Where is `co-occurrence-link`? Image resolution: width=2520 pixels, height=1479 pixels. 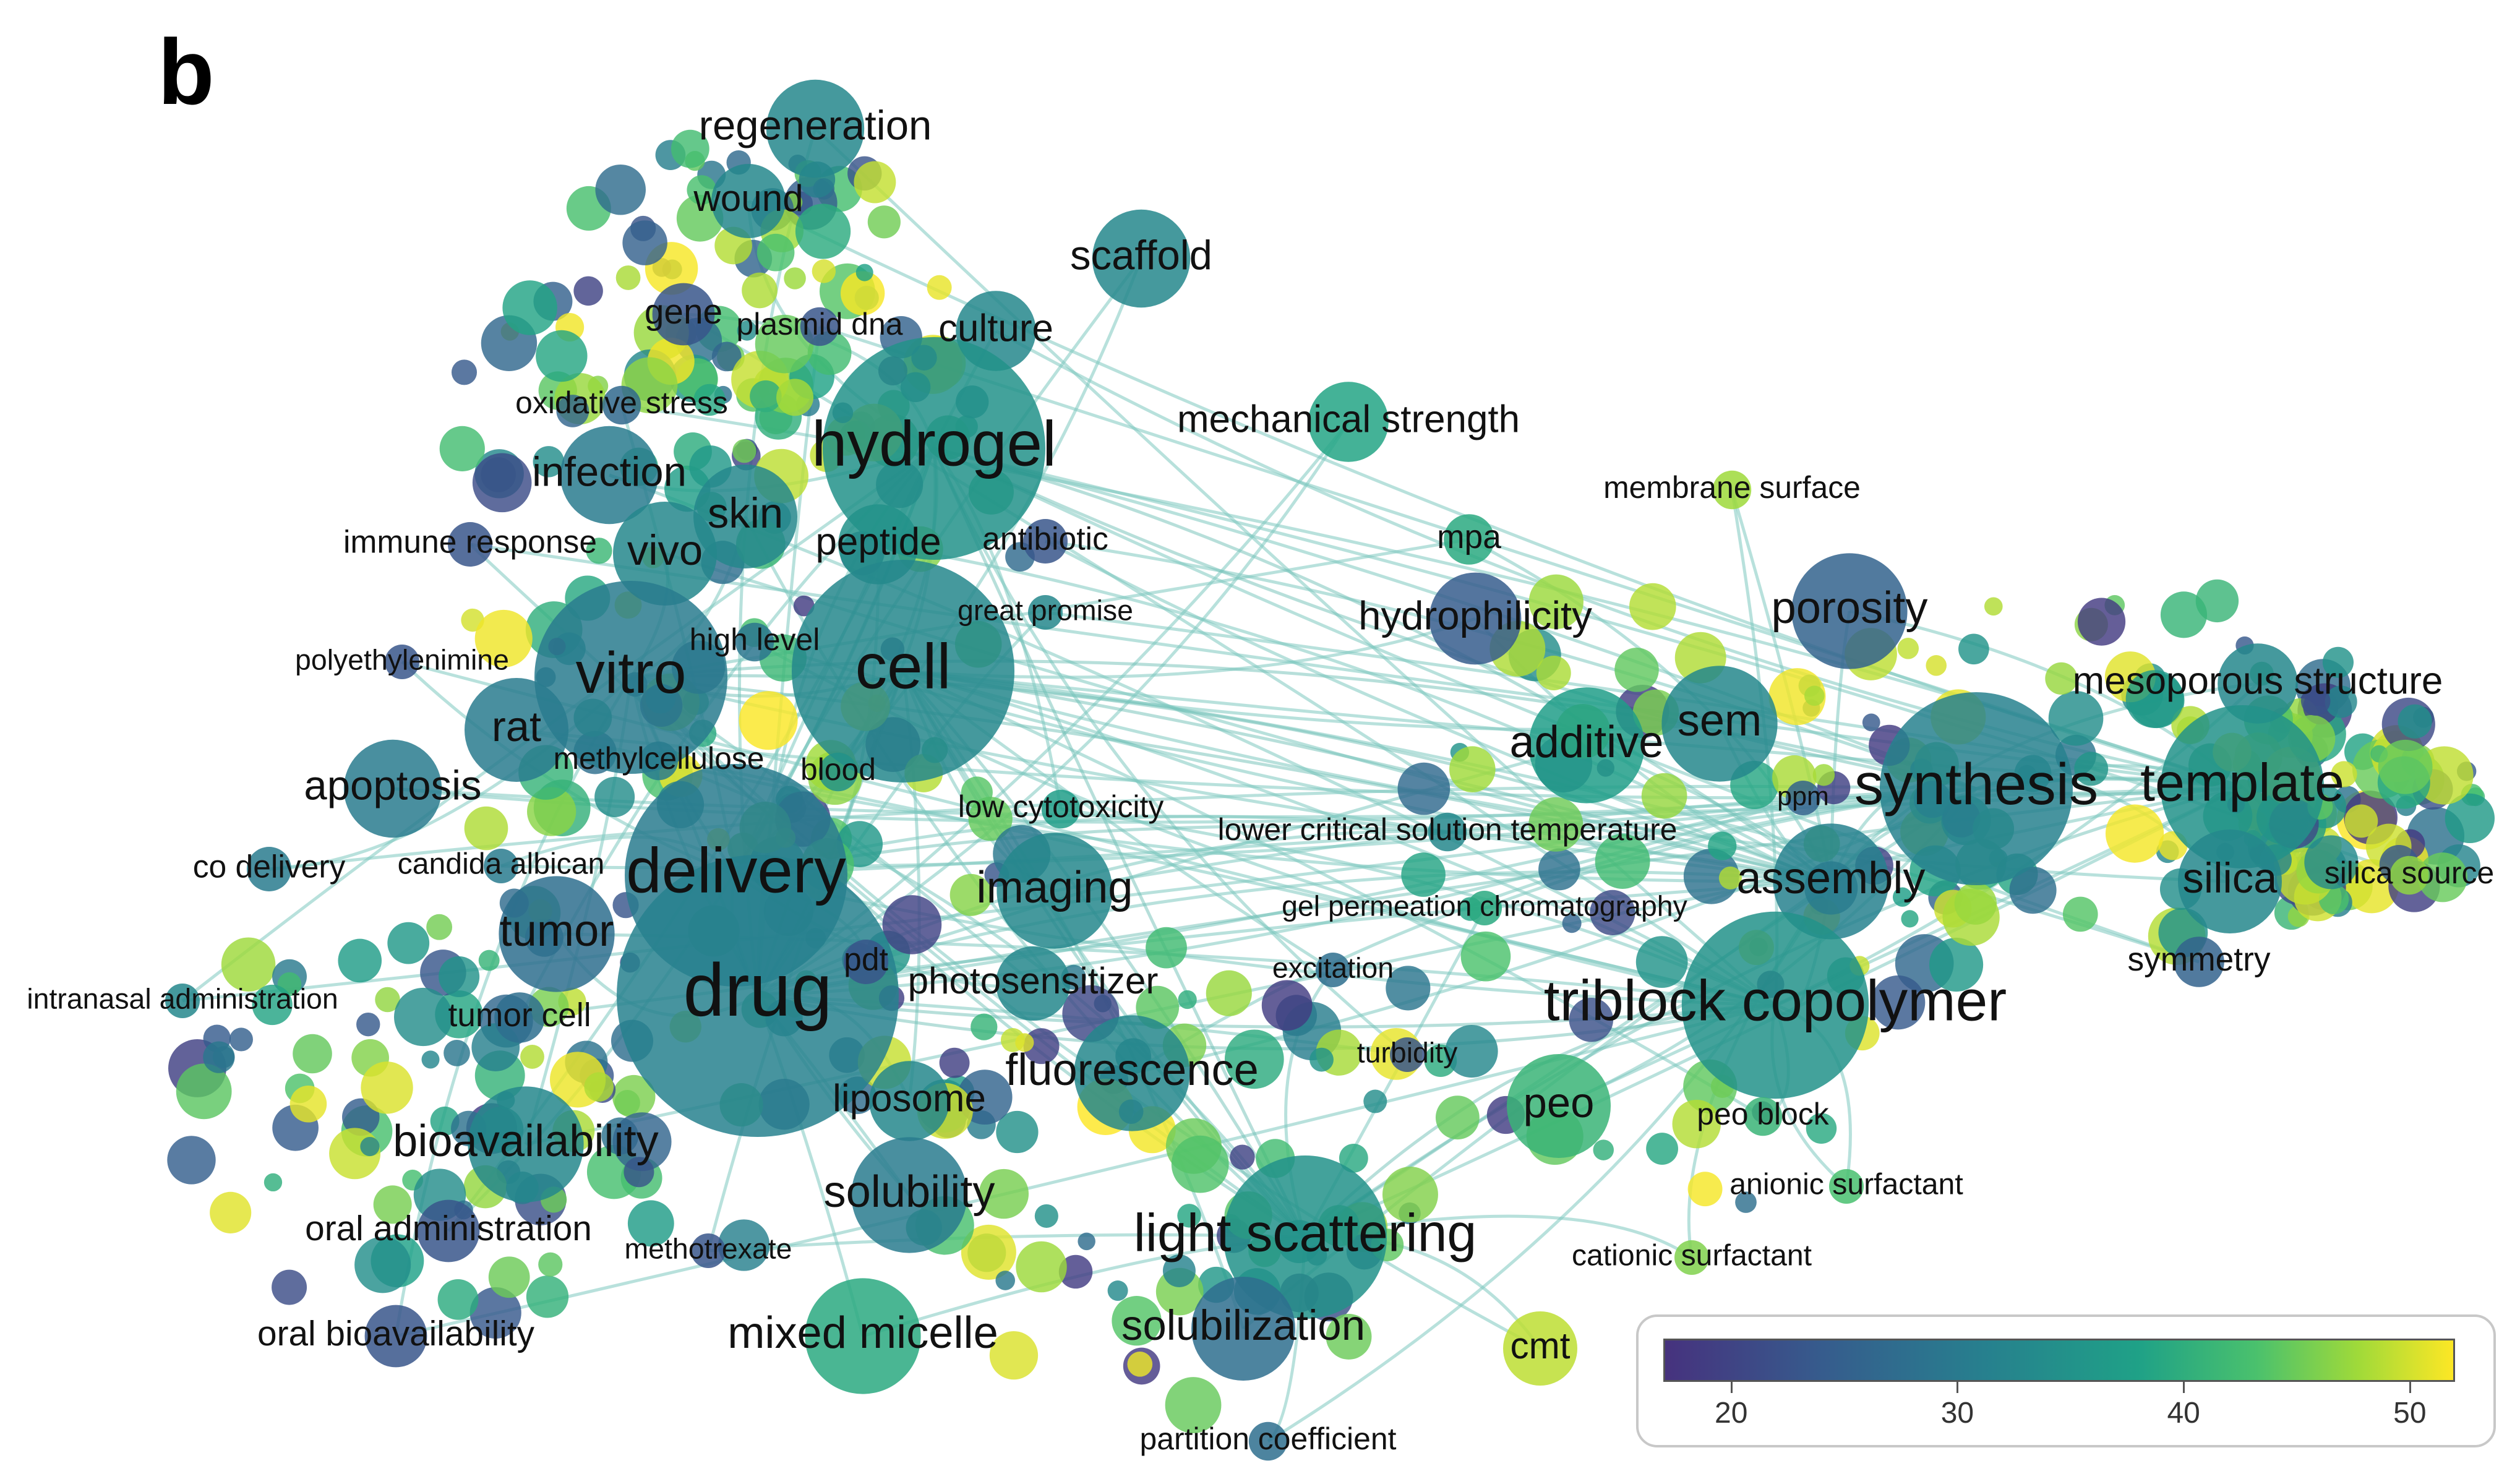
co-occurrence-link is located at coordinates (1050, 608).